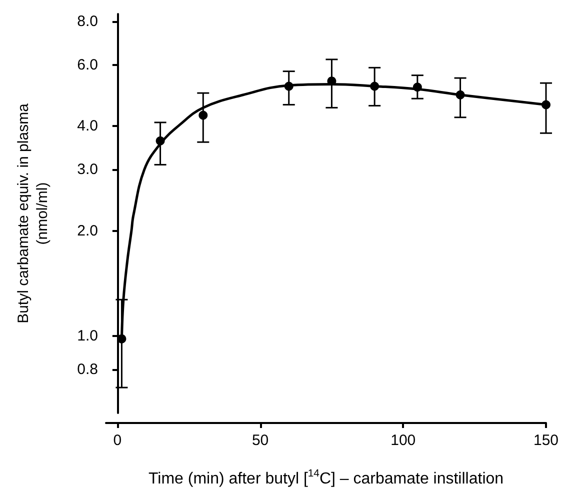 The height and width of the screenshot is (492, 587). Describe the element at coordinates (87, 169) in the screenshot. I see `y-tick-label: 3.0` at that location.